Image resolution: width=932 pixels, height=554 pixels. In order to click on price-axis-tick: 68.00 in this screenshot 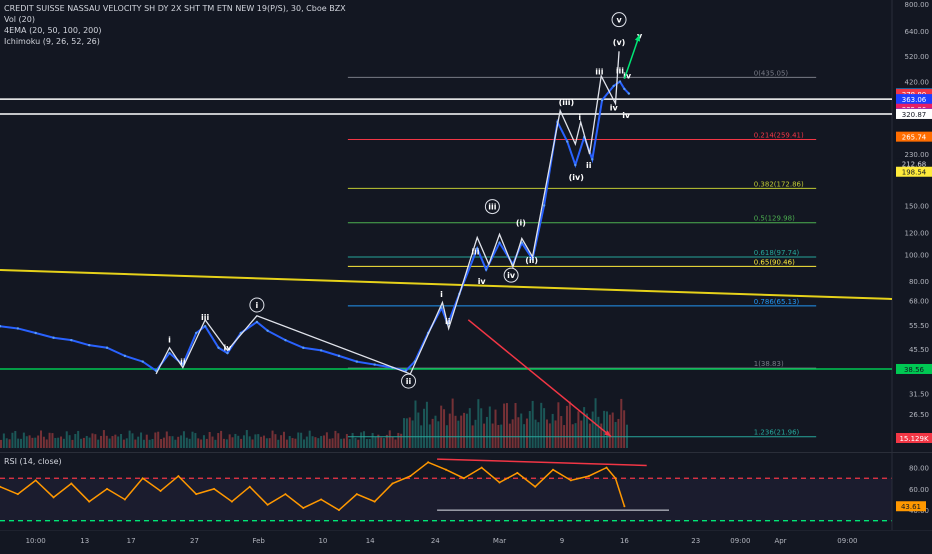, I will do `click(919, 302)`.